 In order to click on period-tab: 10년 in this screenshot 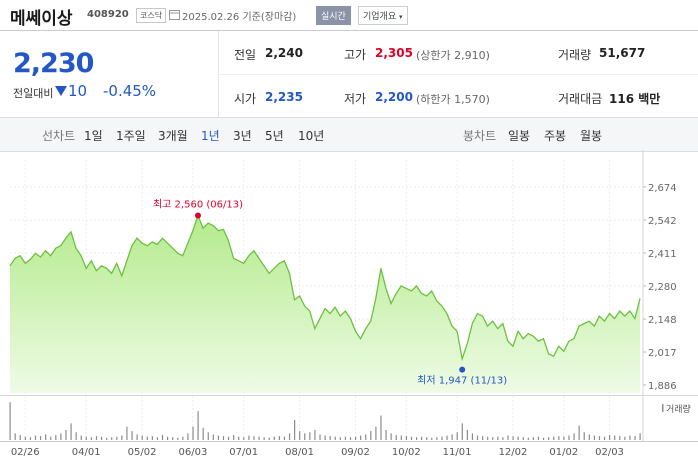, I will do `click(311, 136)`.